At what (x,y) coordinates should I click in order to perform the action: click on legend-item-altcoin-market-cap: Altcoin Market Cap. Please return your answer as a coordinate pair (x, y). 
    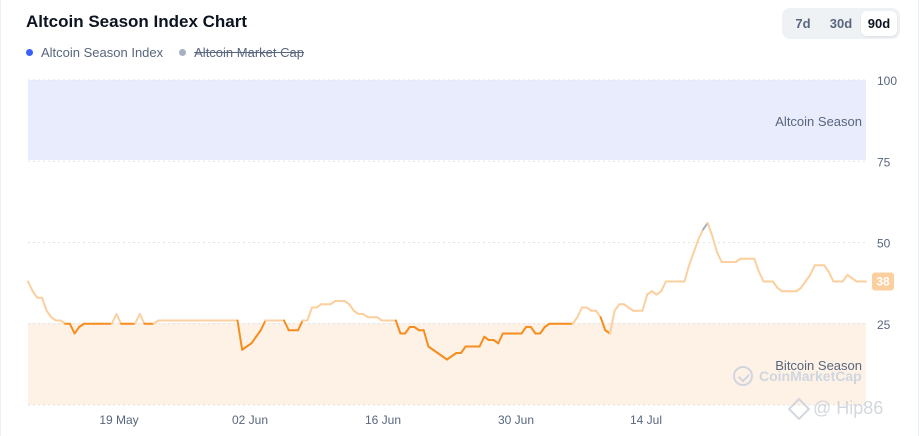
    Looking at the image, I should click on (241, 52).